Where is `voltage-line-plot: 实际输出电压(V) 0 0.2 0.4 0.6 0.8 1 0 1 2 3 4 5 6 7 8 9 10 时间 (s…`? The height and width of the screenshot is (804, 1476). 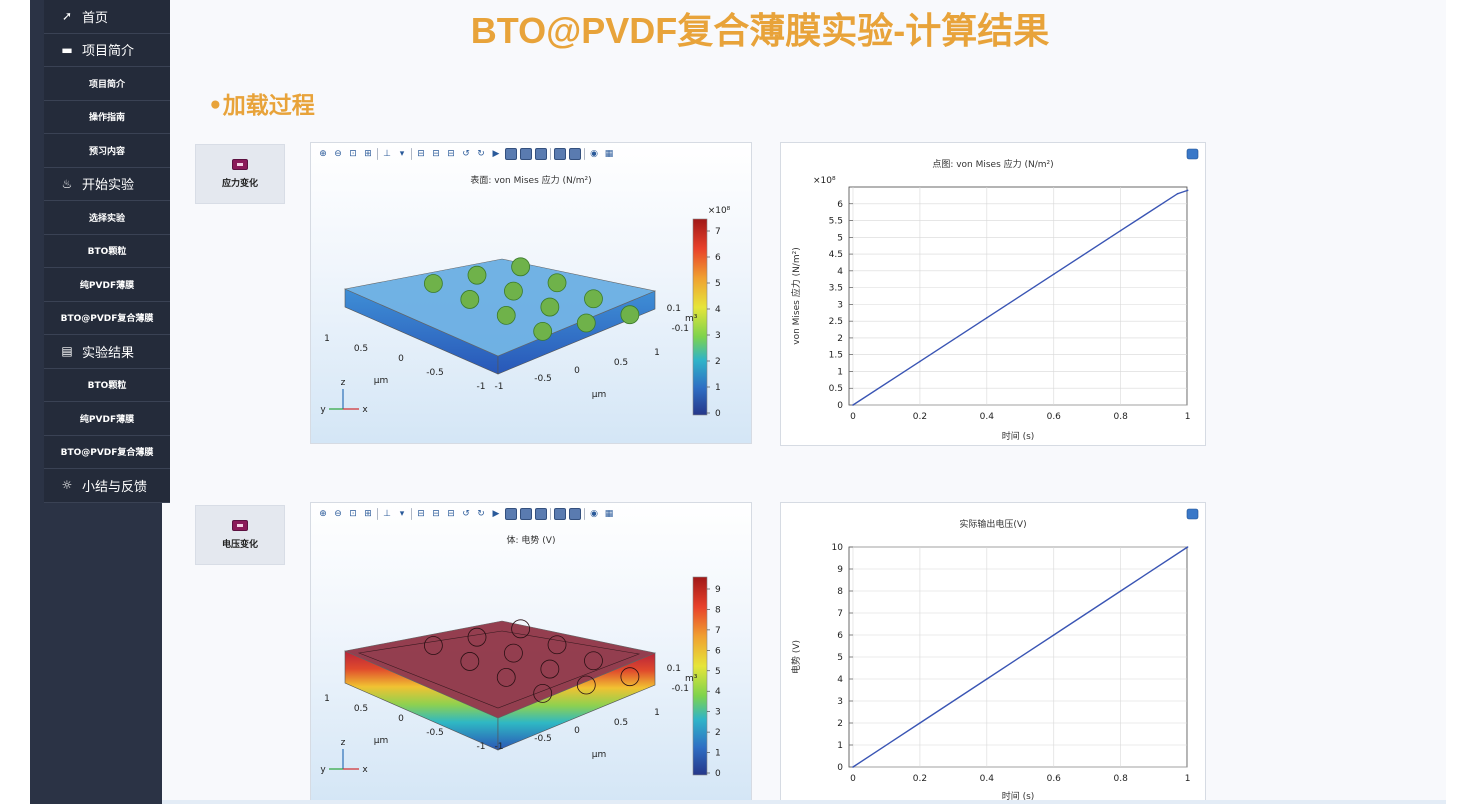 voltage-line-plot: 实际输出电压(V) 0 0.2 0.4 0.6 0.8 1 0 1 2 3 4 5 6 7 8 9 10 时间 (s… is located at coordinates (993, 653).